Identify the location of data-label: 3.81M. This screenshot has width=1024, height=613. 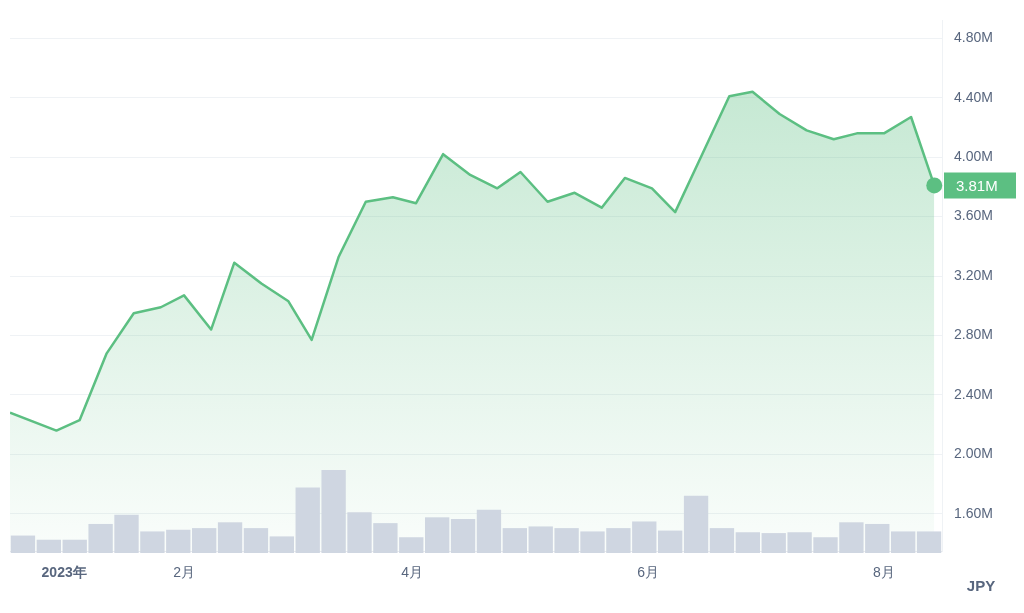
(977, 185).